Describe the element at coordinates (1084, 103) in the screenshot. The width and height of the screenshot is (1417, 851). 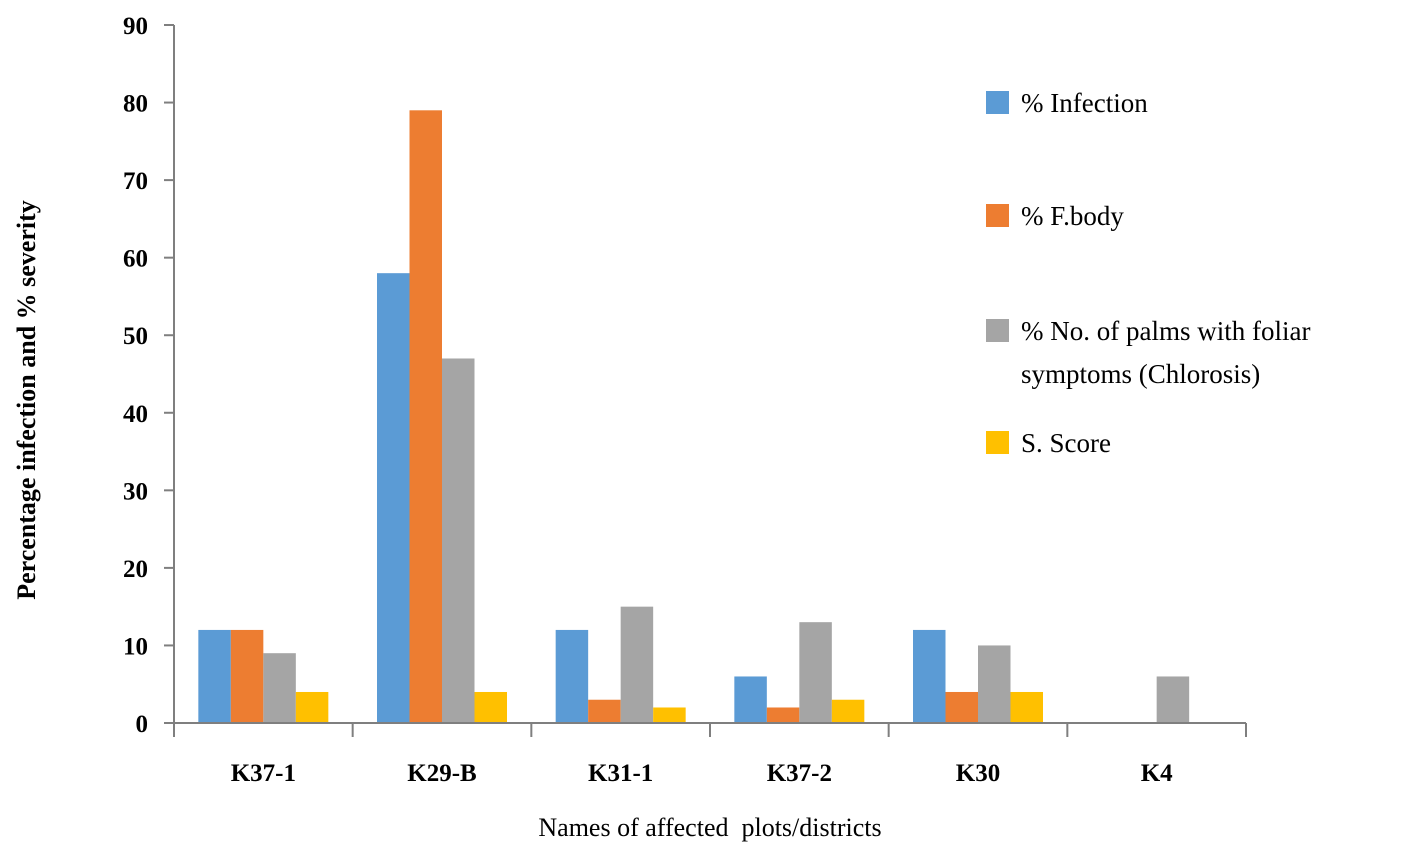
I see `legend-label: % Infection` at that location.